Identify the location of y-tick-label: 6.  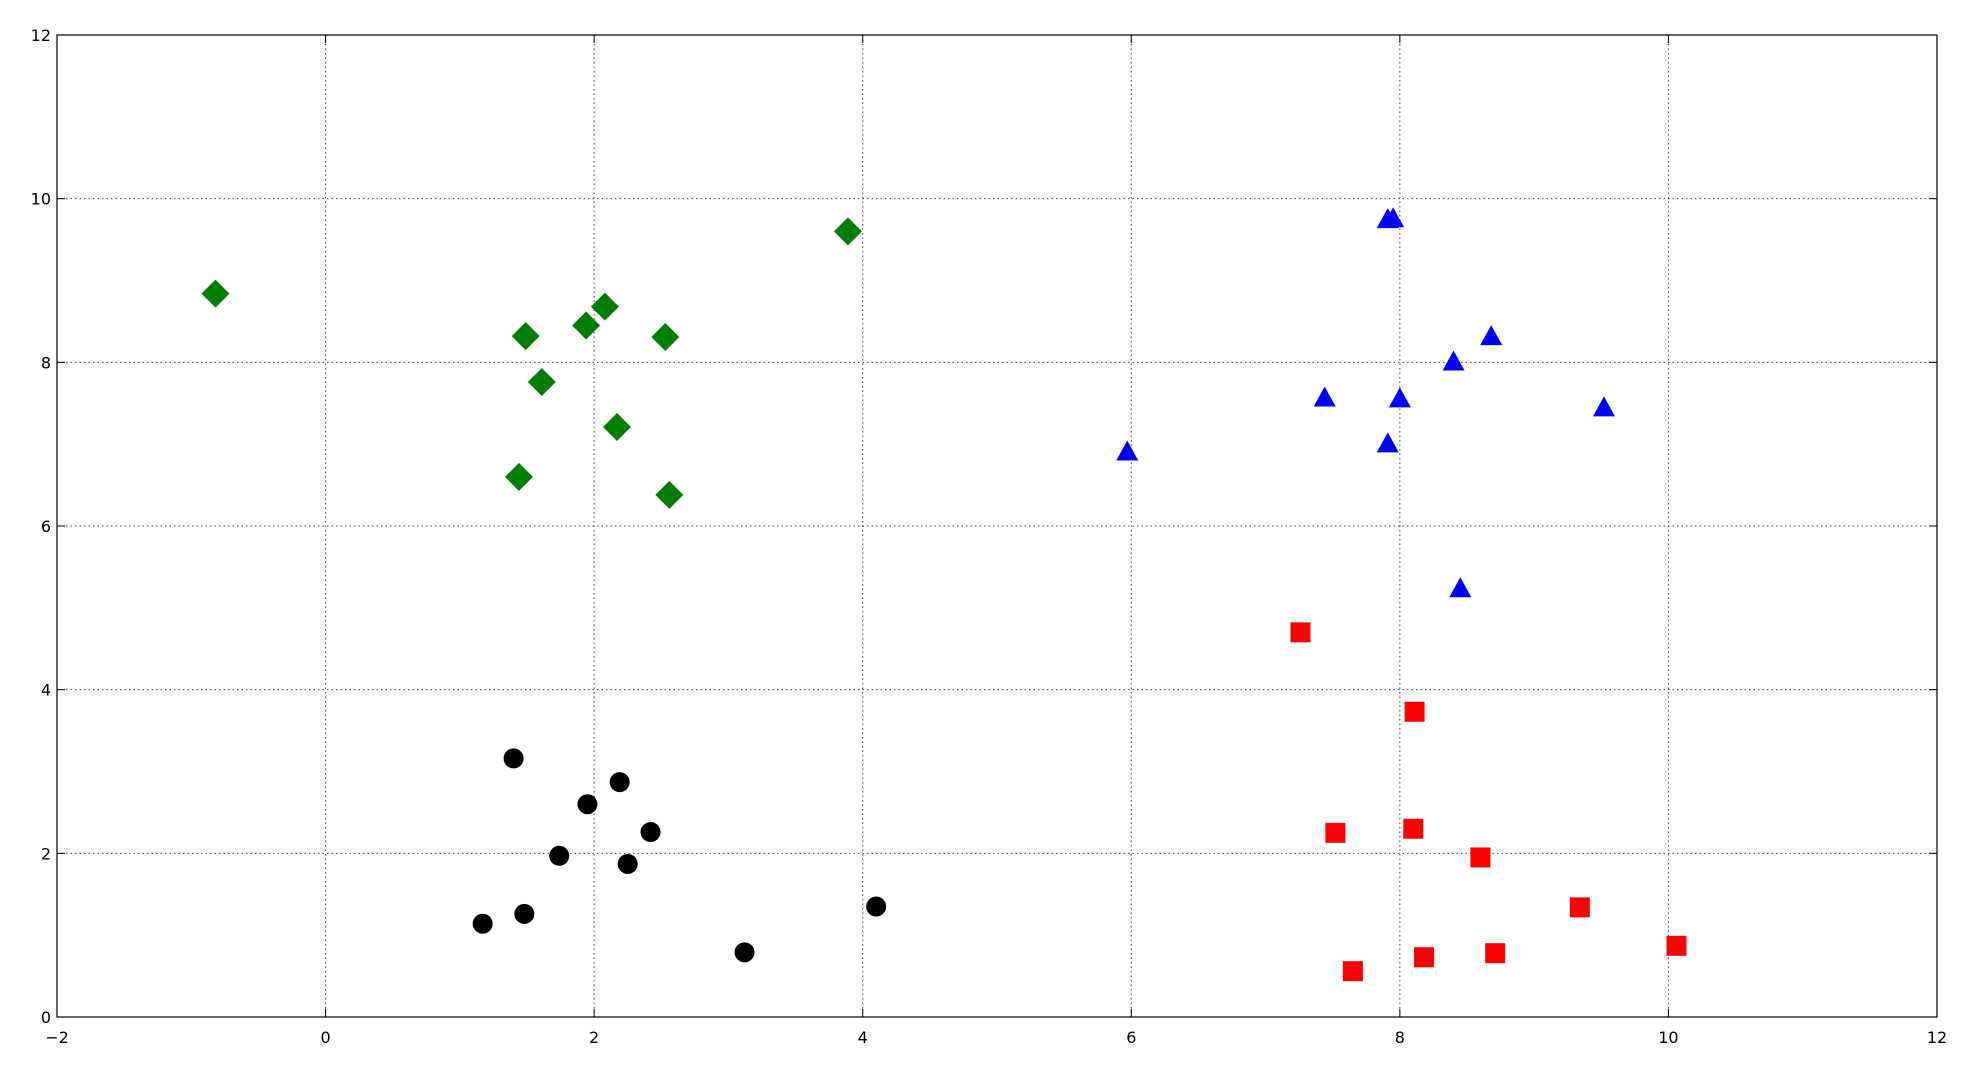
(46, 526).